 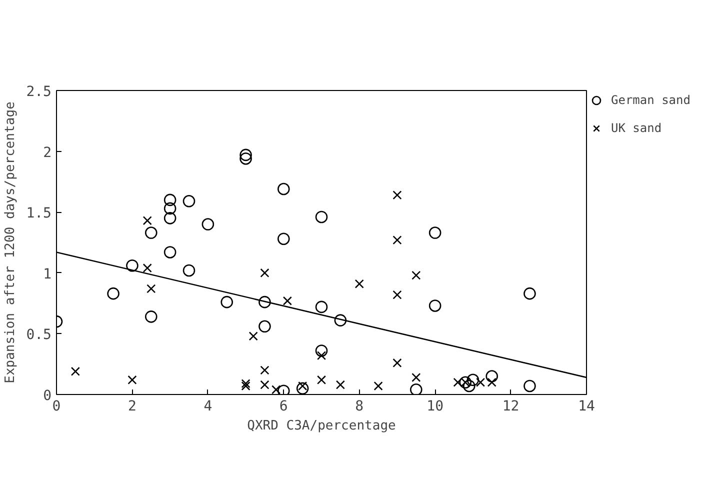 I want to click on legend-label: German sand, so click(x=651, y=100).